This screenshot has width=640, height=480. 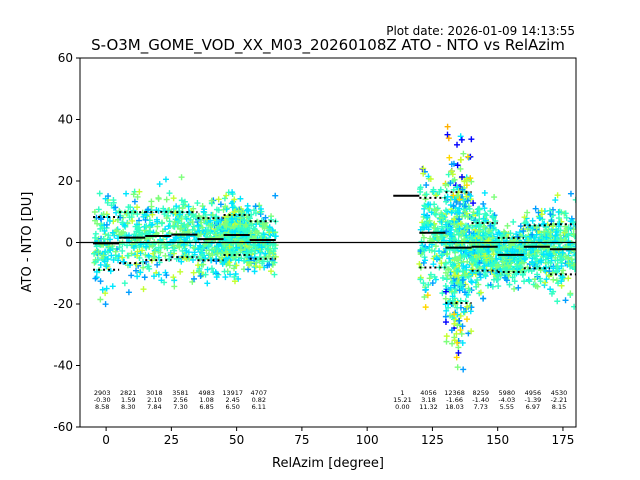 I want to click on bin-std-label: 8.15, so click(x=559, y=407).